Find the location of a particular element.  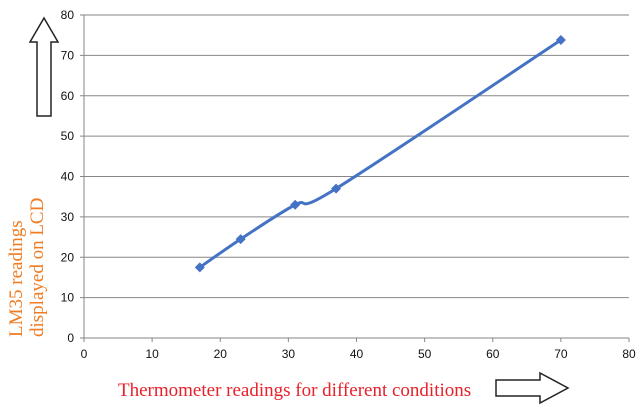

y-tick-label: 10 is located at coordinates (68, 298).